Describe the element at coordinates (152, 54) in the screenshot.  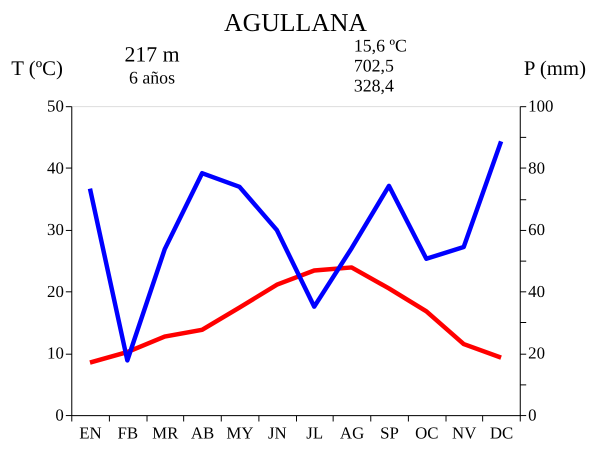
I see `text: 217 m` at that location.